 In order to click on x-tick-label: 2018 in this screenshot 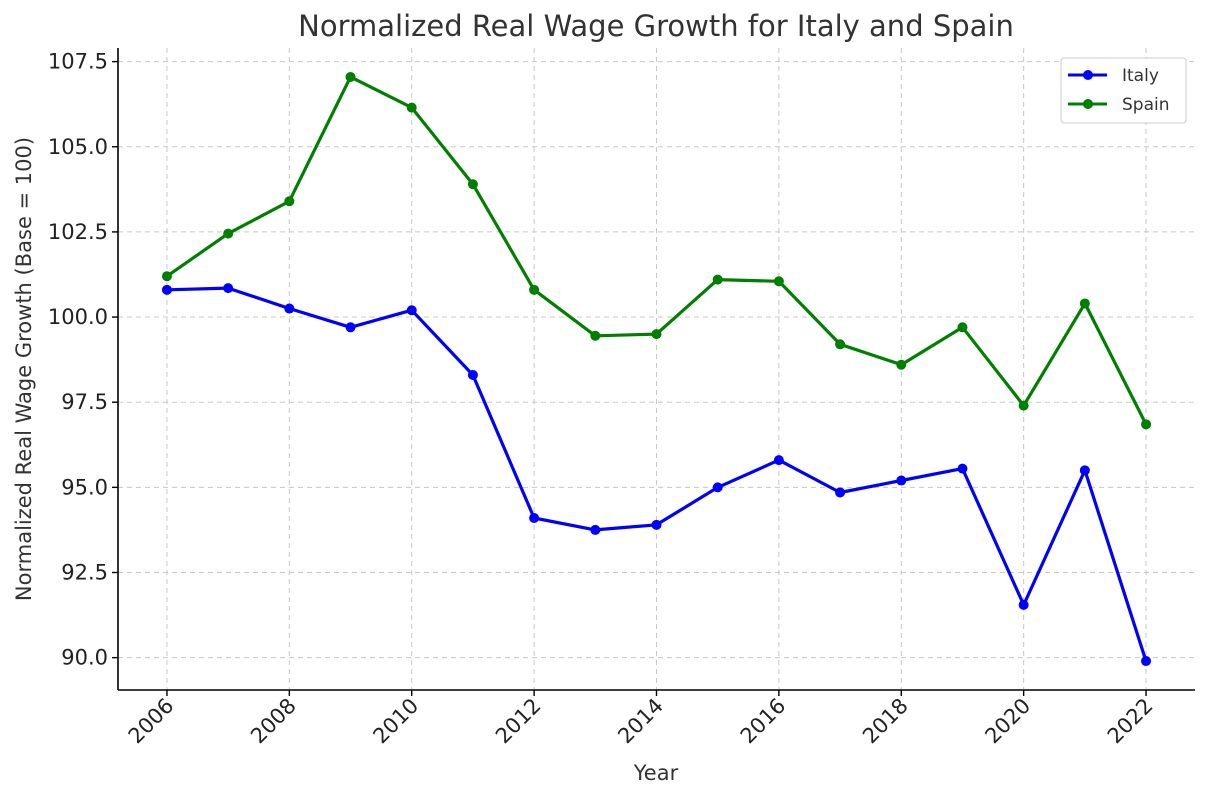, I will do `click(885, 721)`.